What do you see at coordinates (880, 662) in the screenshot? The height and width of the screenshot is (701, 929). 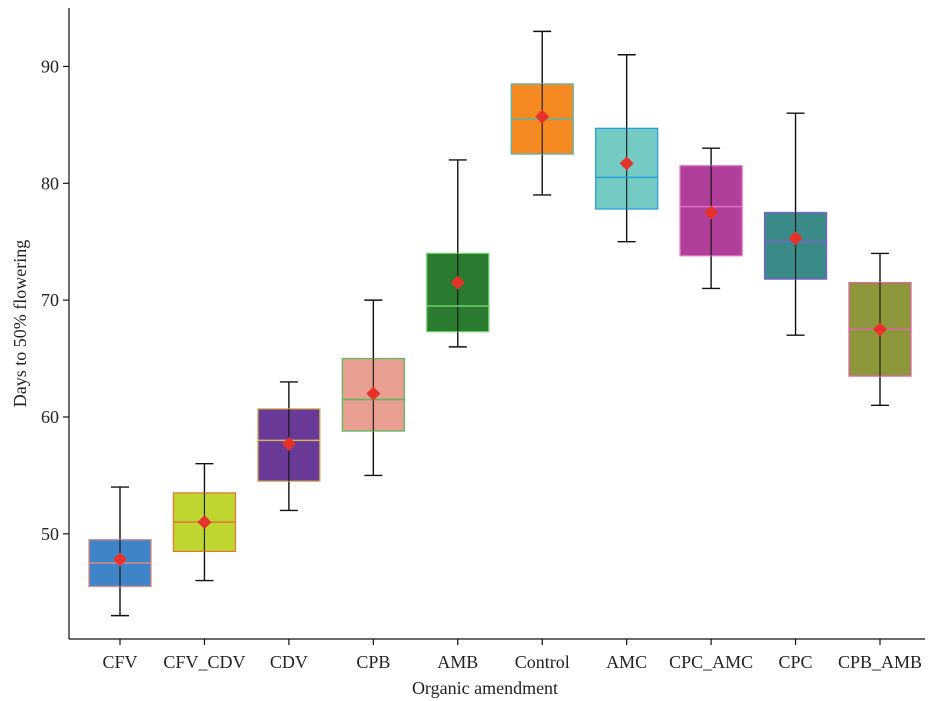 I see `x-tick-label-cpb_amb: CPB_AMB` at bounding box center [880, 662].